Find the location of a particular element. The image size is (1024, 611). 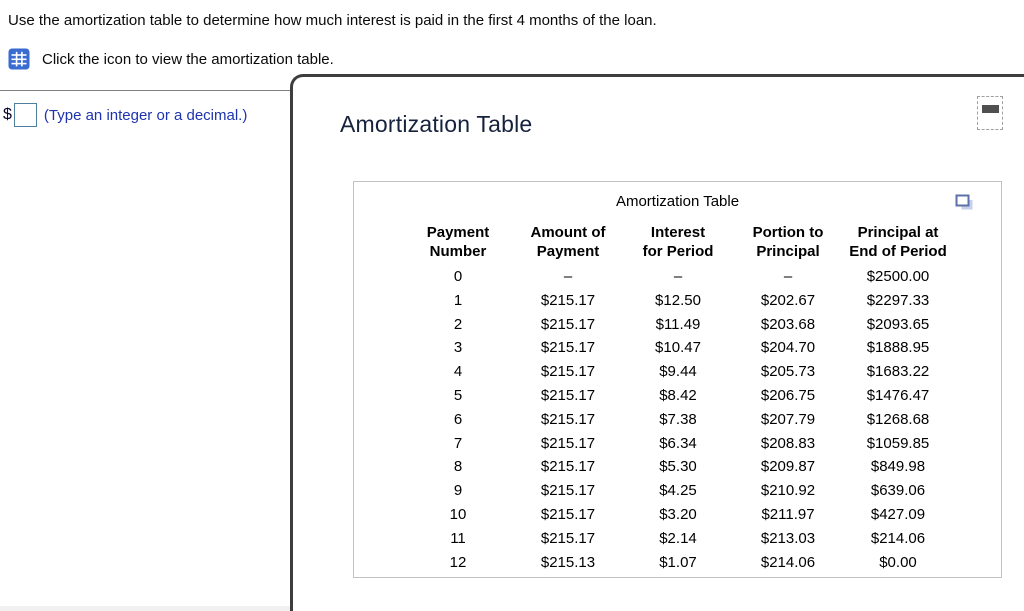

table-cell: $2500.00 is located at coordinates (898, 276).